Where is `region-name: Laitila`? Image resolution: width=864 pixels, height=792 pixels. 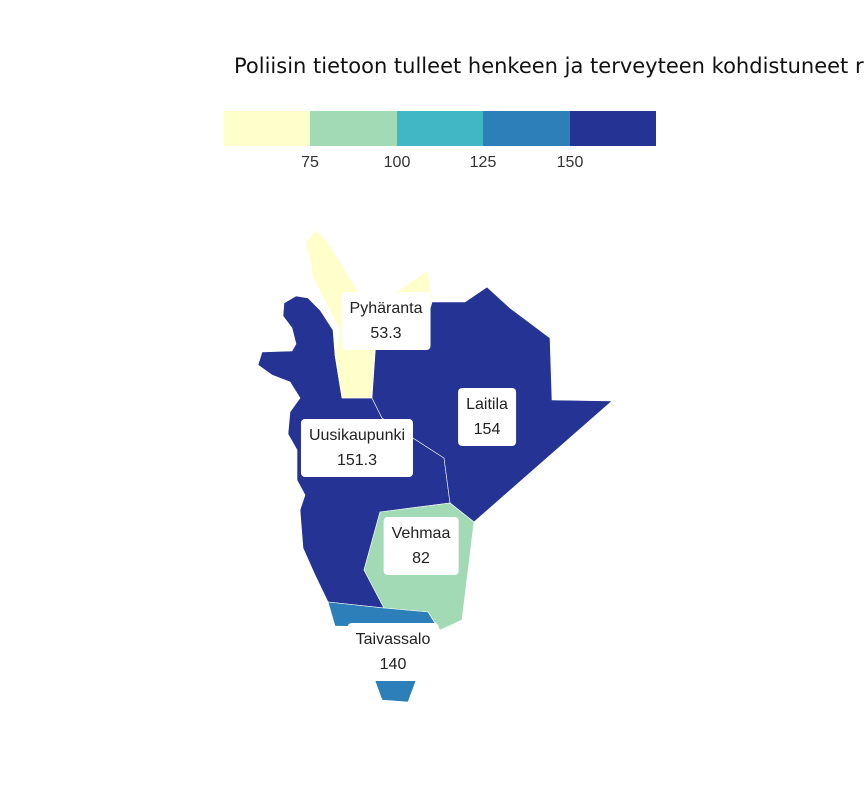 region-name: Laitila is located at coordinates (487, 404).